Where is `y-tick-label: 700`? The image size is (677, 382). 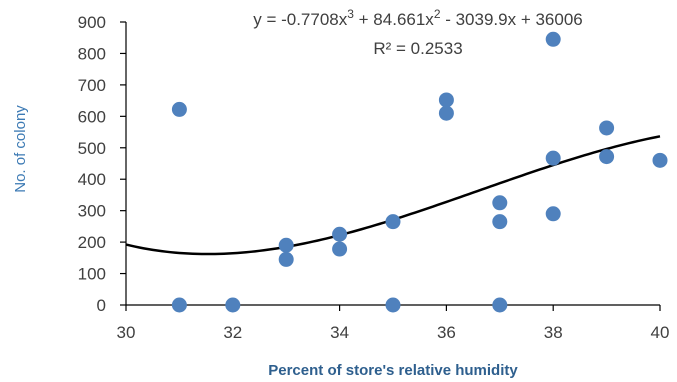 y-tick-label: 700 is located at coordinates (92, 85).